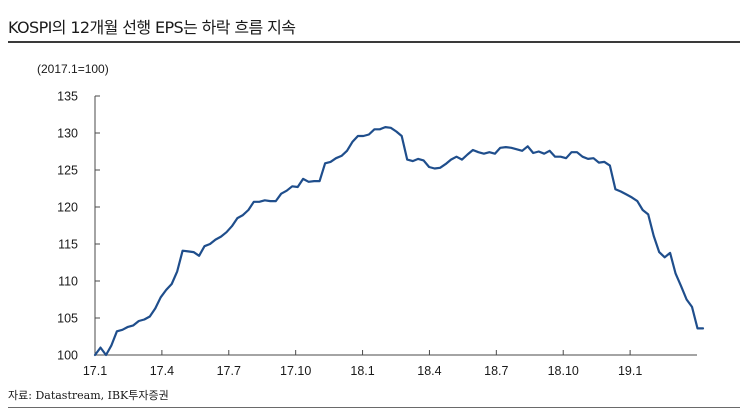  Describe the element at coordinates (429, 371) in the screenshot. I see `x-tick-label: 18.4` at that location.